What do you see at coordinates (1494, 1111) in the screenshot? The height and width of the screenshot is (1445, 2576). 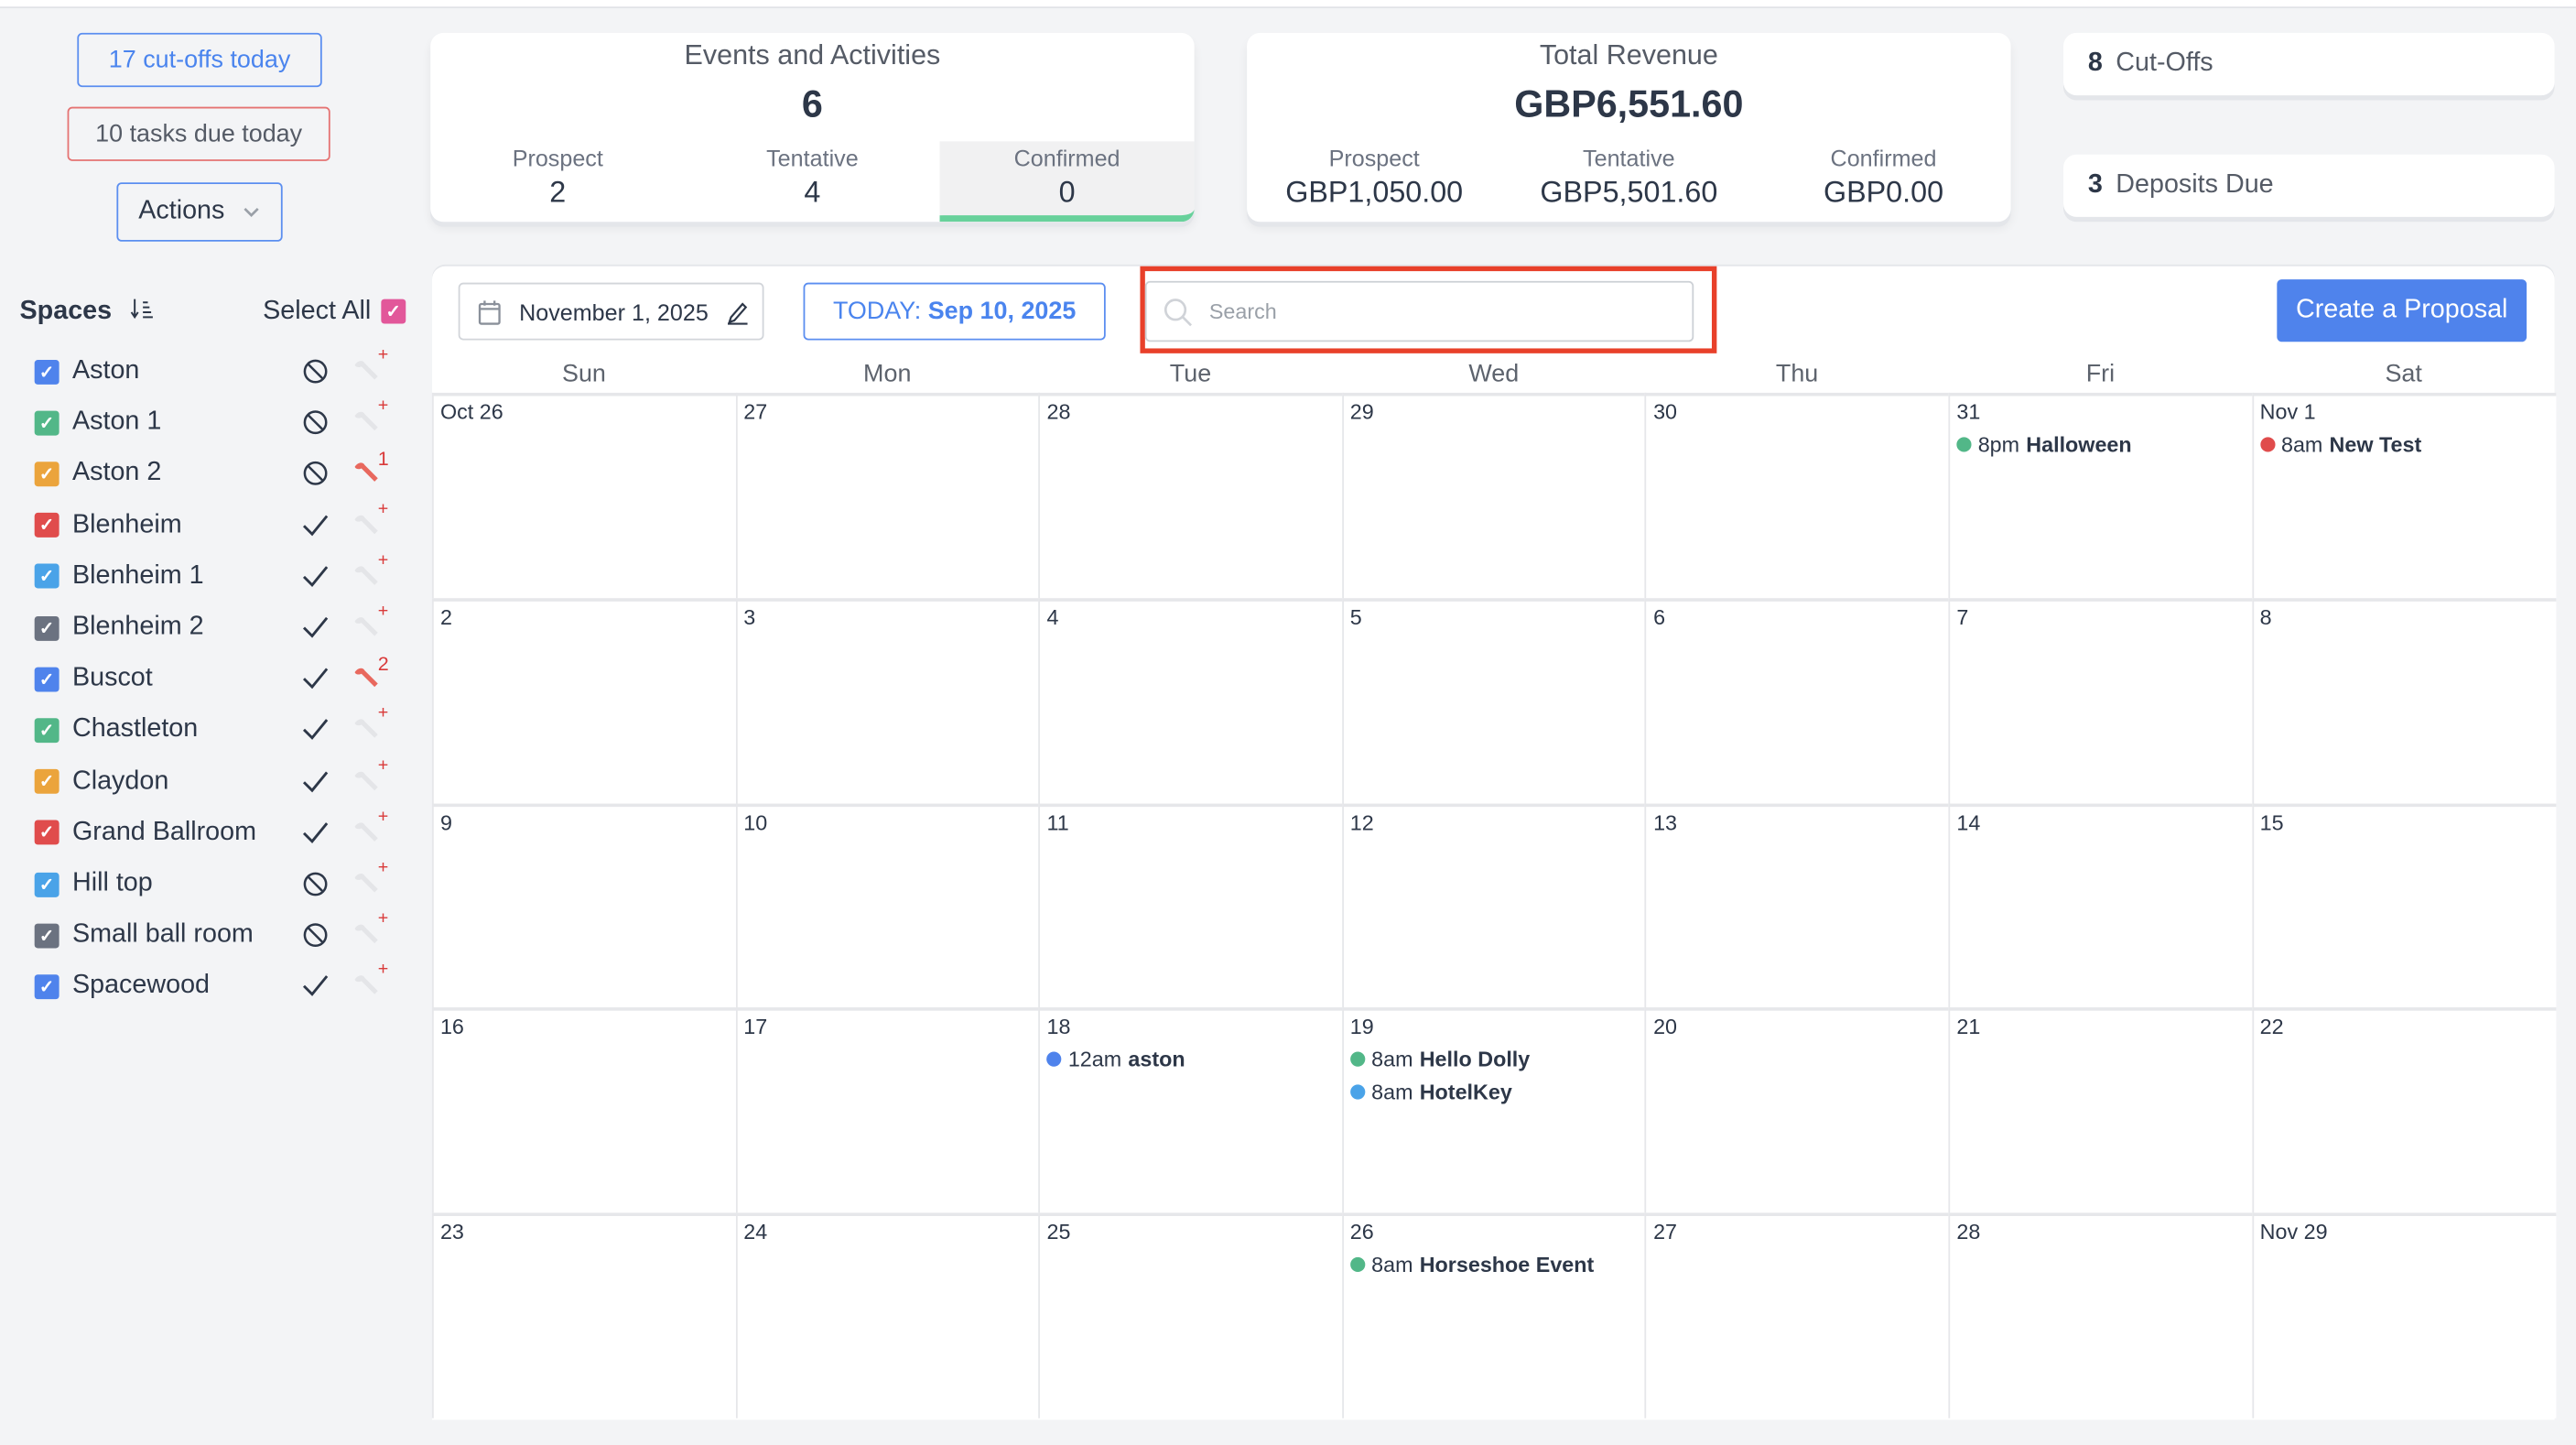 I see `day-cell: 19 8am Hello Dolly 8am HotelKey` at bounding box center [1494, 1111].